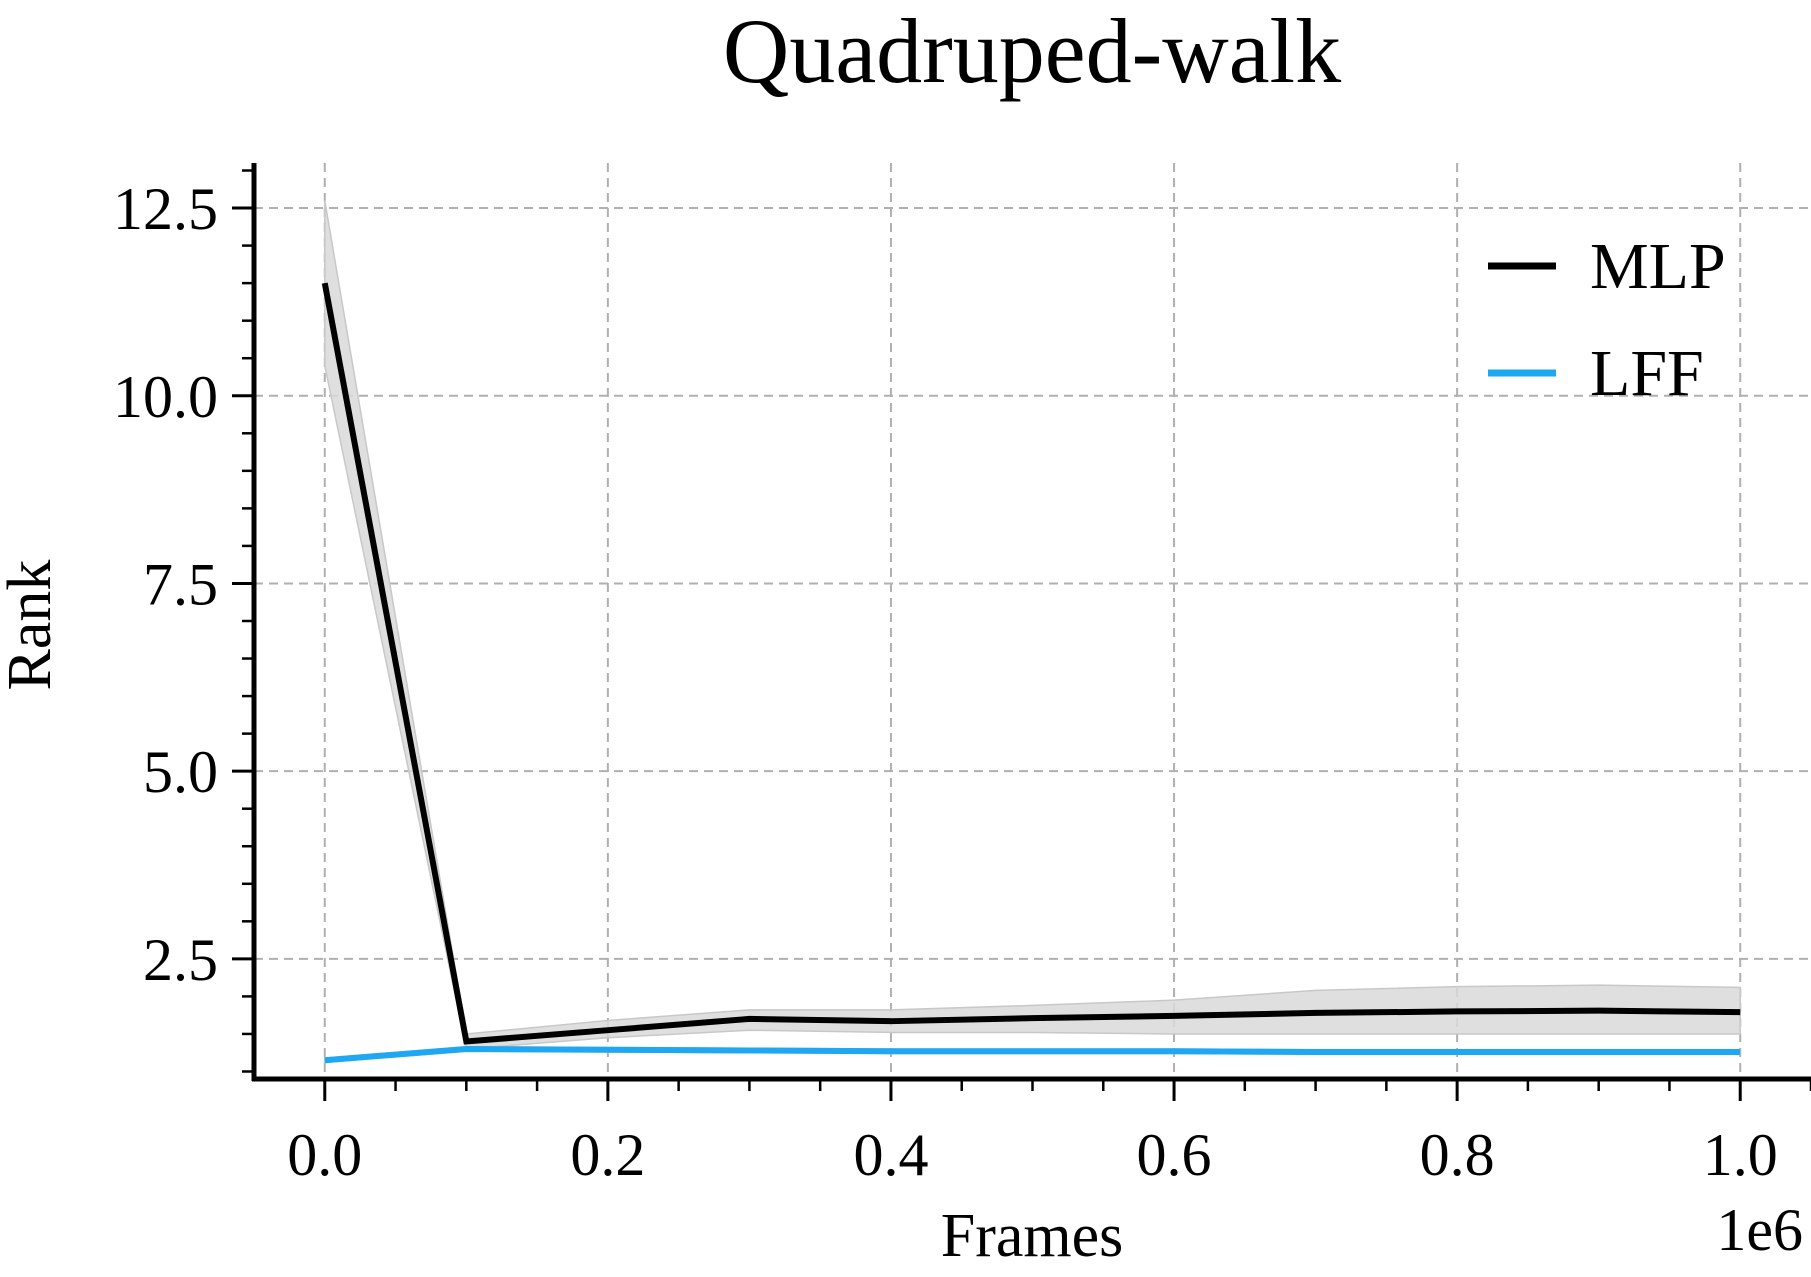 This screenshot has width=1811, height=1277. What do you see at coordinates (180, 584) in the screenshot?
I see `y-tick-label-2: 7.5` at bounding box center [180, 584].